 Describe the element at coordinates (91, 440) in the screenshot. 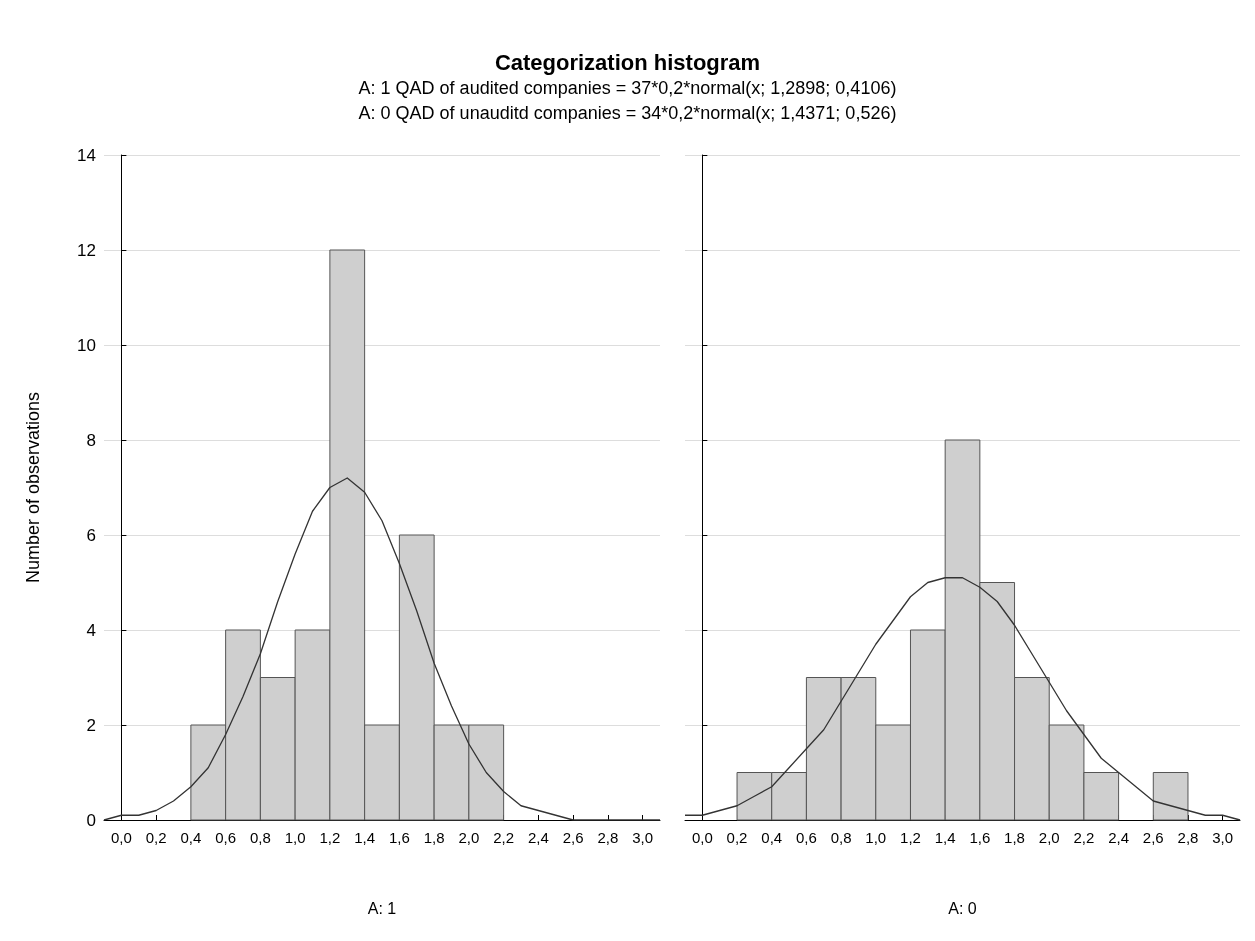

I see `y-tick-label: 8` at that location.